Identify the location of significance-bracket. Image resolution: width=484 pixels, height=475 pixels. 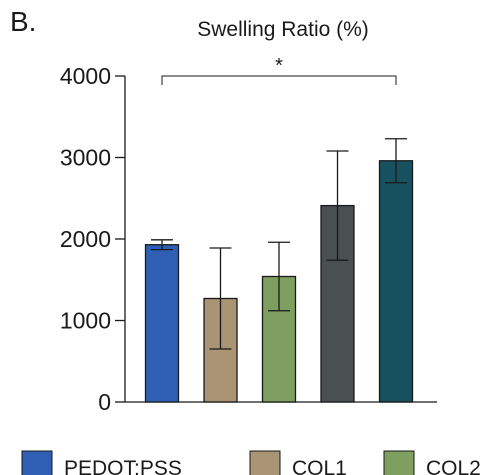
(279, 80).